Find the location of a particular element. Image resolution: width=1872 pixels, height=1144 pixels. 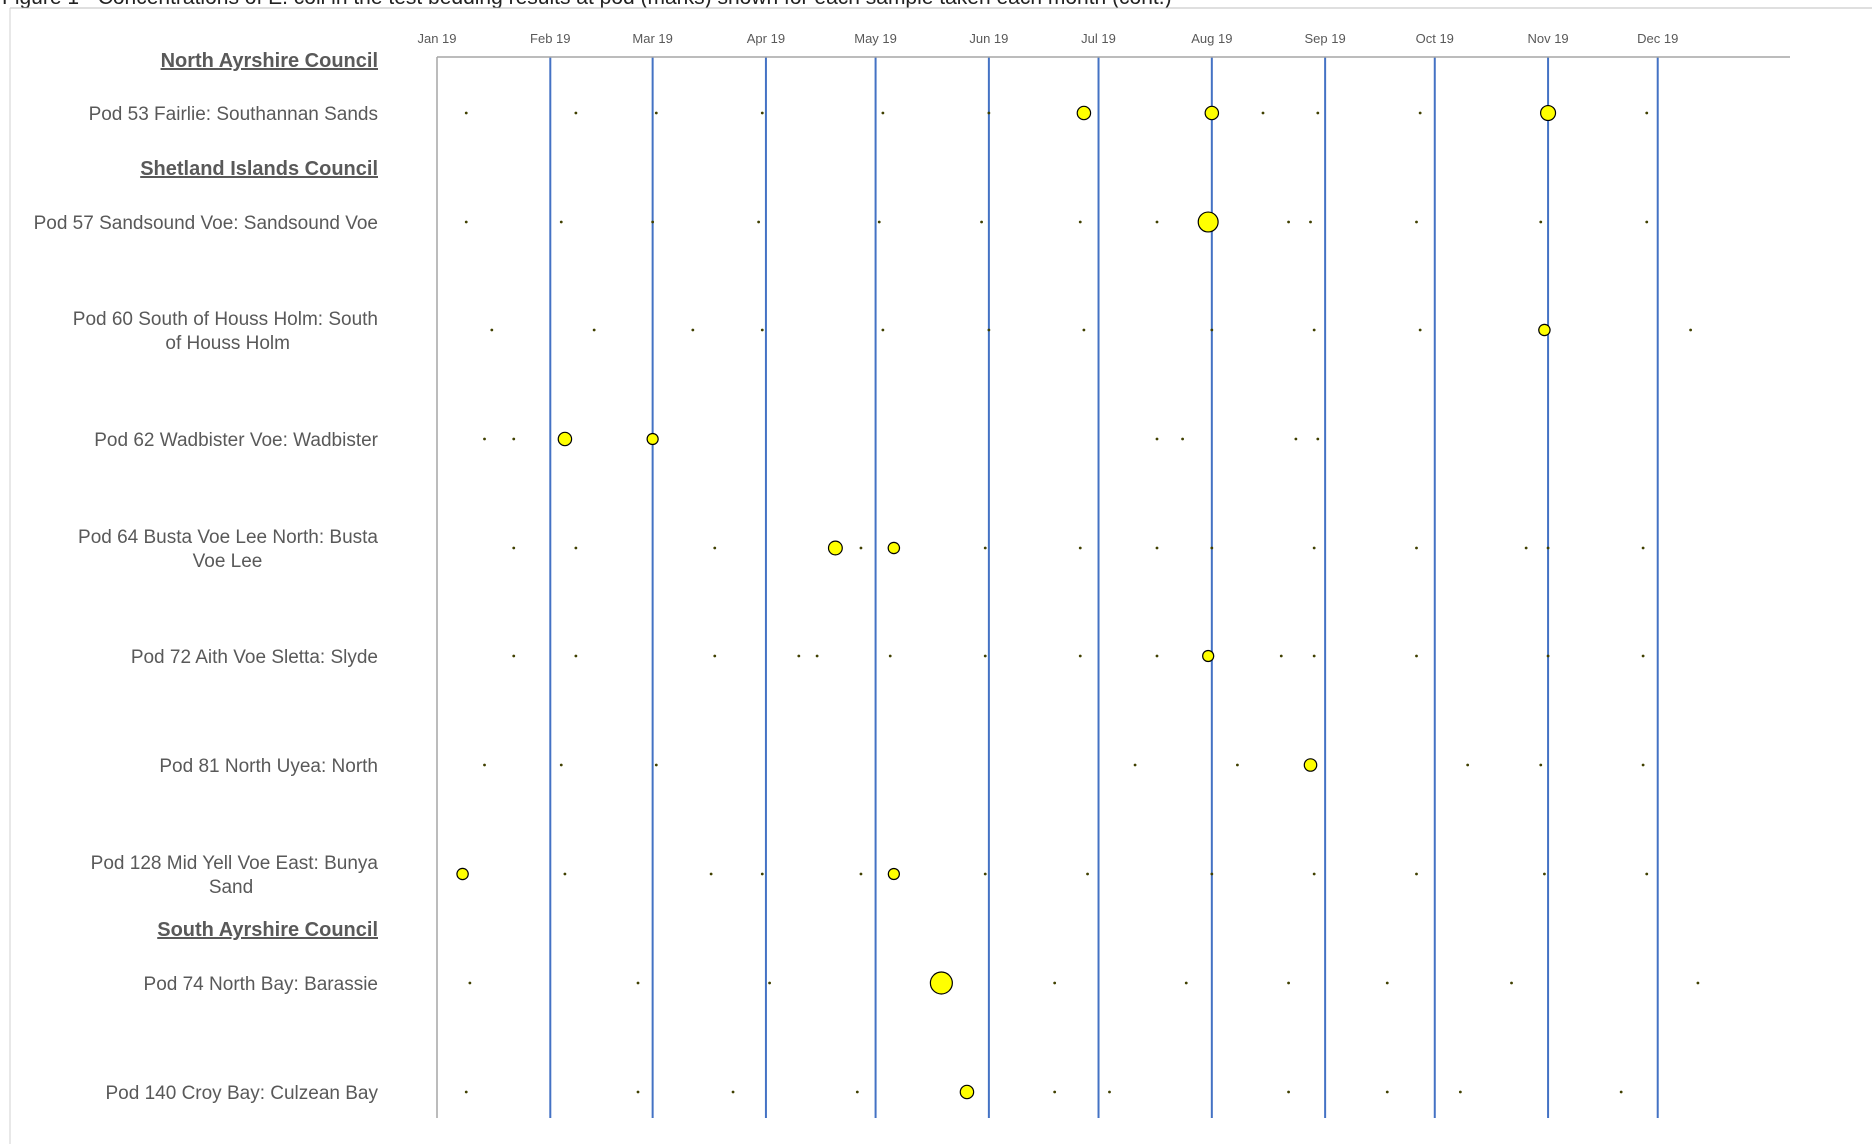

x-tick-label: Oct 19 is located at coordinates (1435, 38).